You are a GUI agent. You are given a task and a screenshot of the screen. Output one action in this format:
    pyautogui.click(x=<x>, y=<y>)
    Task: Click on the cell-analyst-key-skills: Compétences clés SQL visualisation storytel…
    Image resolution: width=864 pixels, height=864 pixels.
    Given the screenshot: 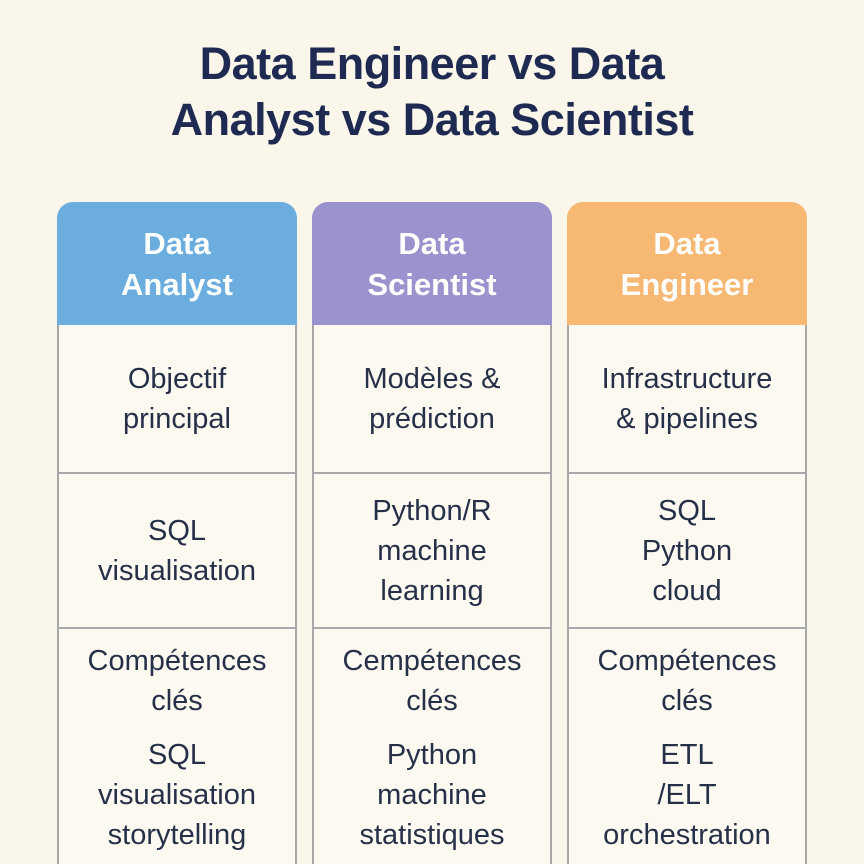 What is the action you would take?
    pyautogui.click(x=177, y=746)
    